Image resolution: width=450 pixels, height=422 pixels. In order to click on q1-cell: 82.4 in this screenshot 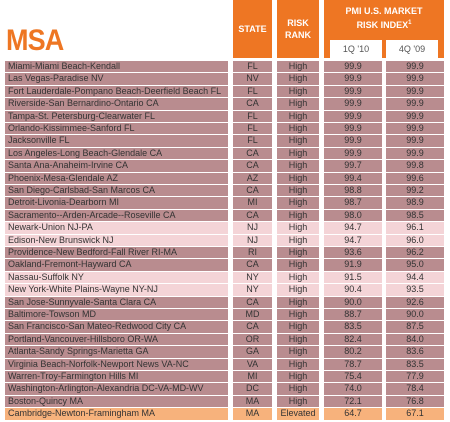, I will do `click(353, 339)`.